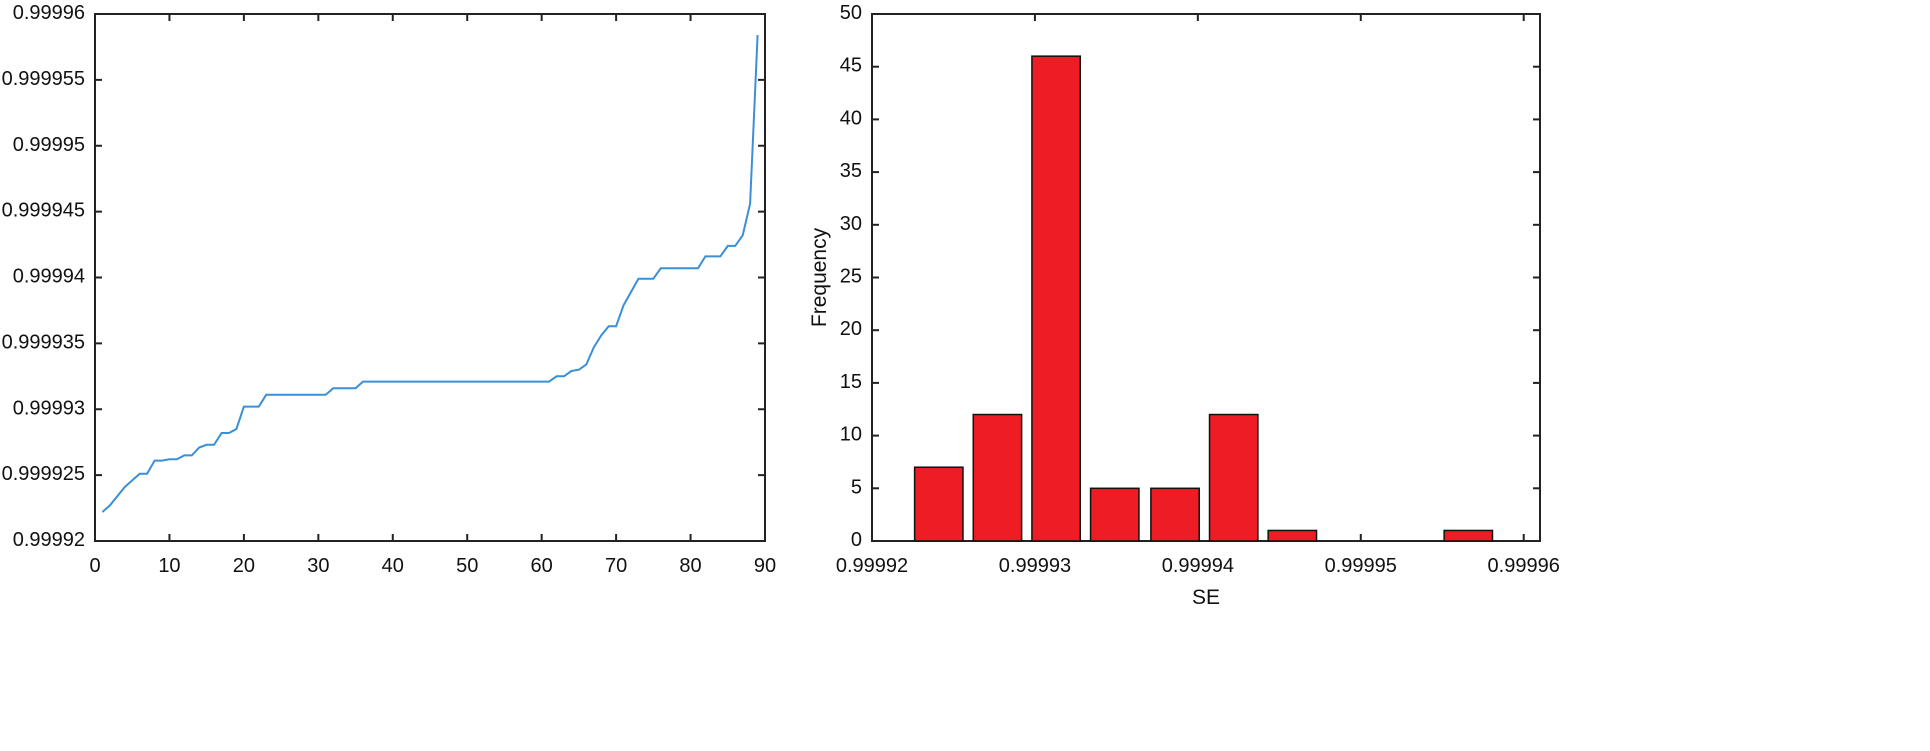  I want to click on y-tick-label: 0.99995, so click(49, 145).